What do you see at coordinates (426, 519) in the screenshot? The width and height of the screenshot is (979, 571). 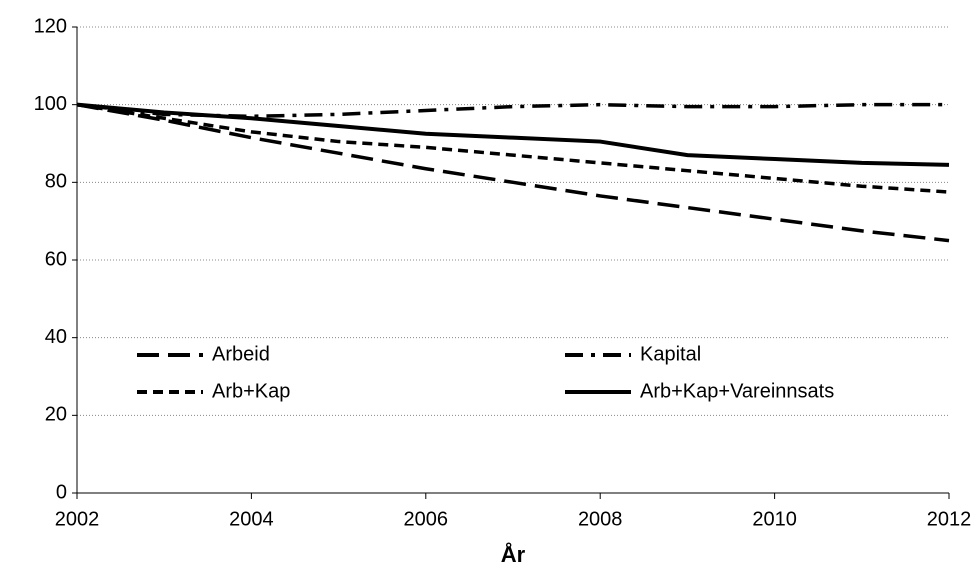 I see `x-tick-label: 2006` at bounding box center [426, 519].